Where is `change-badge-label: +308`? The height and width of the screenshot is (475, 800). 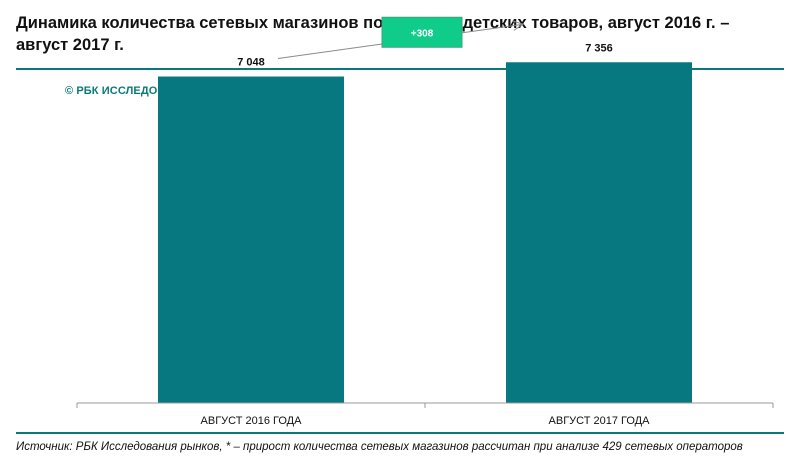 change-badge-label: +308 is located at coordinates (422, 33).